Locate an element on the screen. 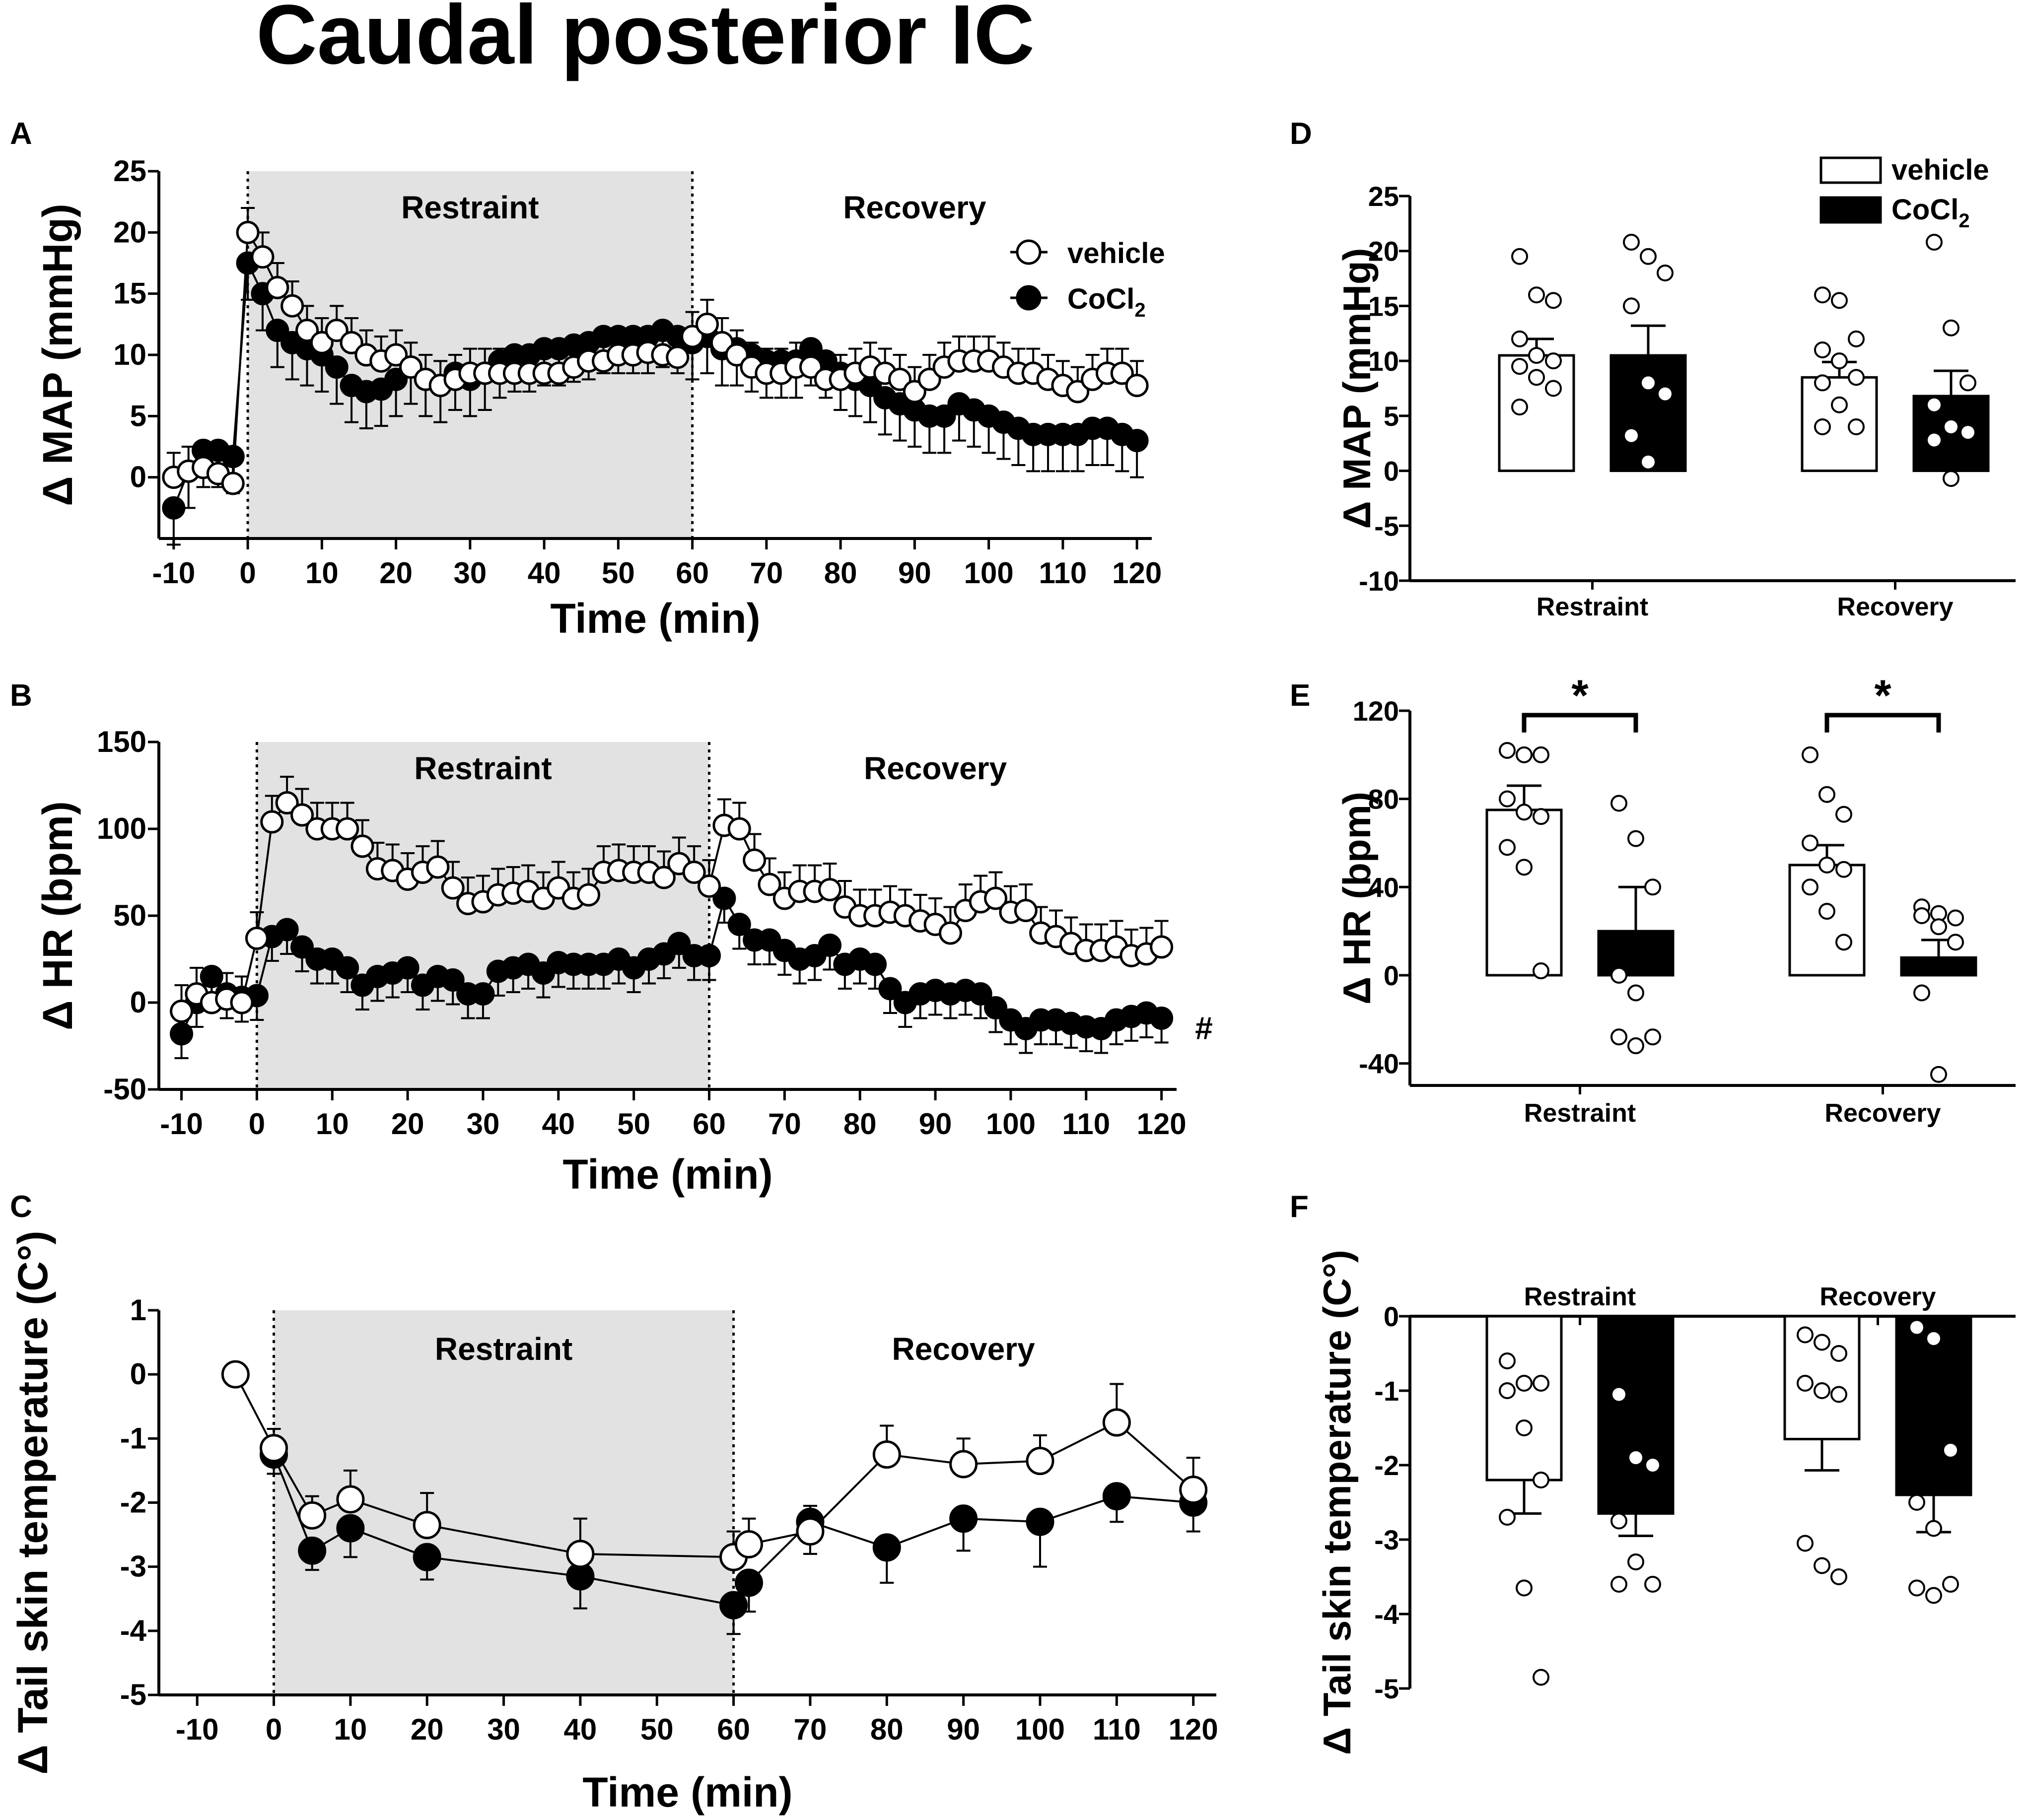 The width and height of the screenshot is (2027, 1820). category-label: Recovery is located at coordinates (1883, 1113).